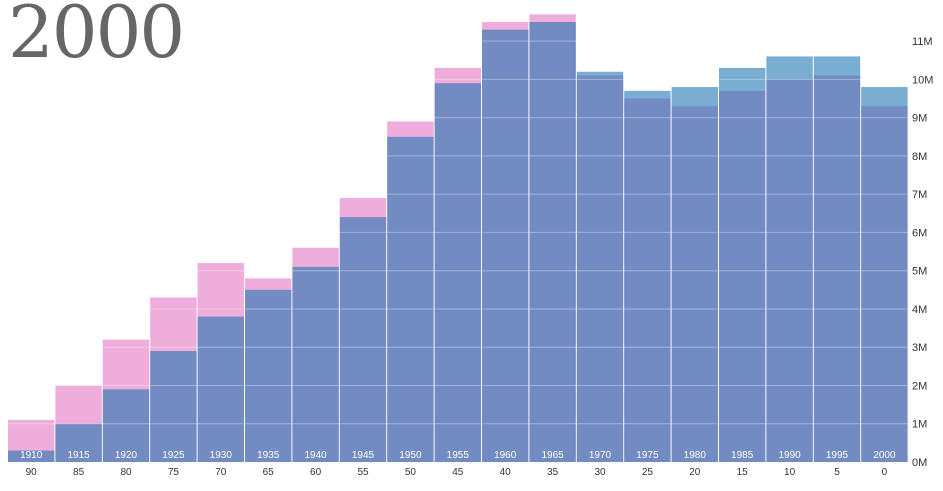  Describe the element at coordinates (922, 80) in the screenshot. I see `y-tick-label: 10M` at that location.